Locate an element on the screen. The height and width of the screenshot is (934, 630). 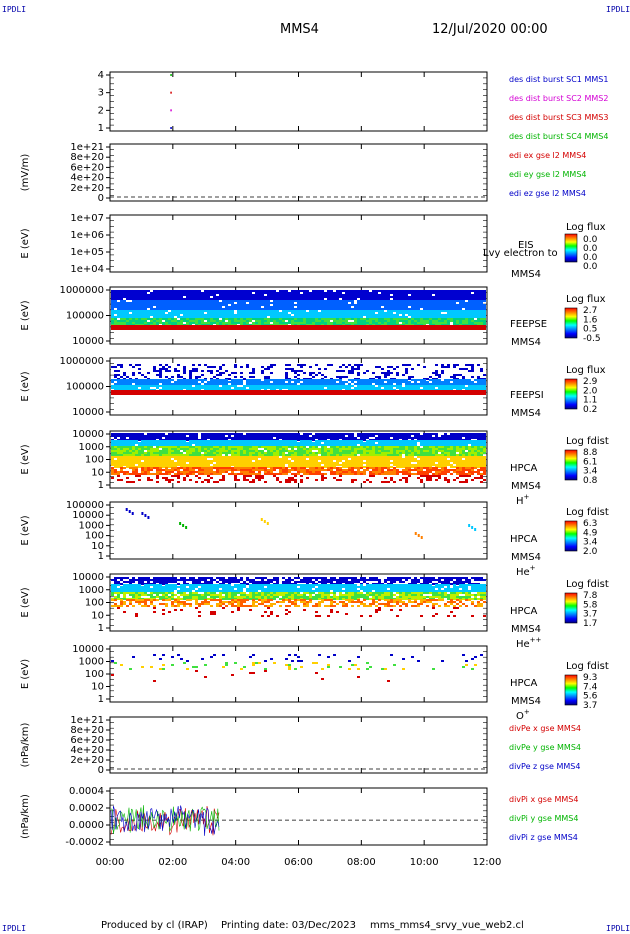
y-tick-label: 100 is located at coordinates (94, 460).